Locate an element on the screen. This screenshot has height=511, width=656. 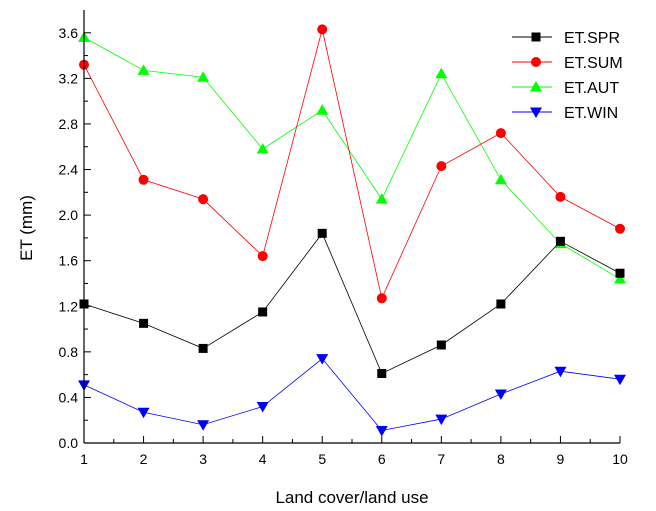
x-tick-label: 7 is located at coordinates (441, 459).